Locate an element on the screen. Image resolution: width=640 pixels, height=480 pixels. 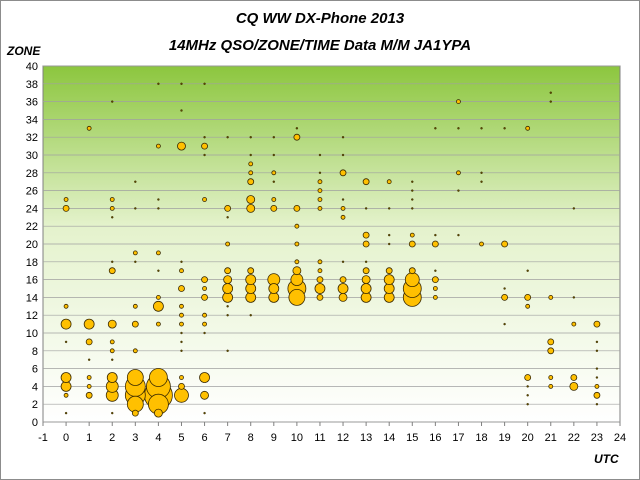
x-tick-label: 20 is located at coordinates (528, 438).